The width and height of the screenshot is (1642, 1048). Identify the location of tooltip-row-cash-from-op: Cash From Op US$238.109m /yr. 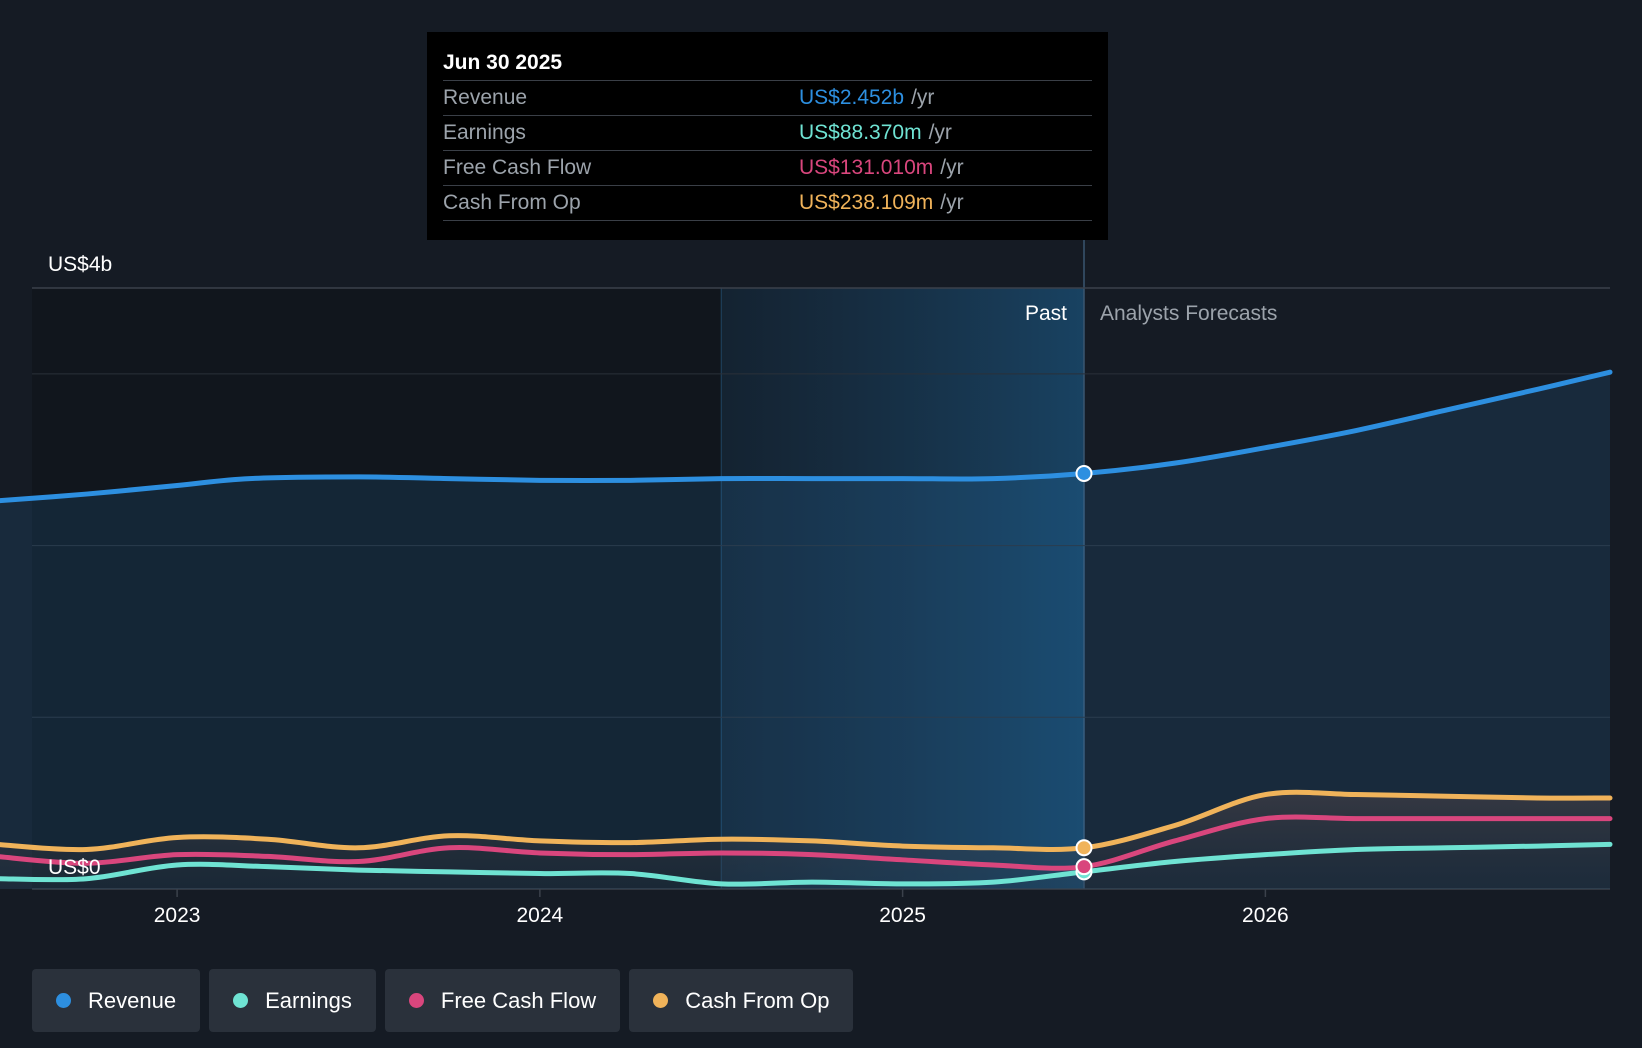
(767, 203).